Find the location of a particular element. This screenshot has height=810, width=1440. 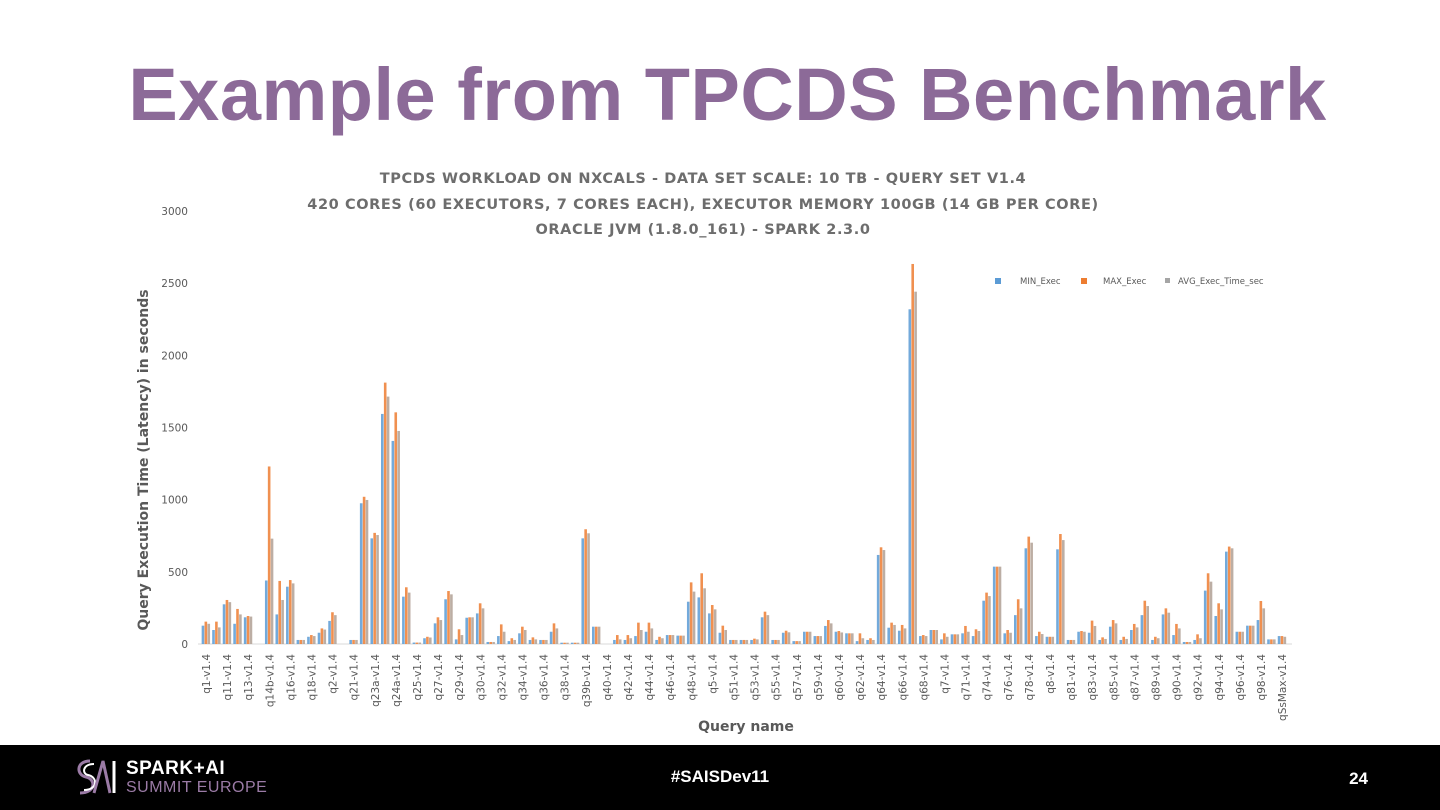

x-tick-label: q46-v1.4 is located at coordinates (671, 677).